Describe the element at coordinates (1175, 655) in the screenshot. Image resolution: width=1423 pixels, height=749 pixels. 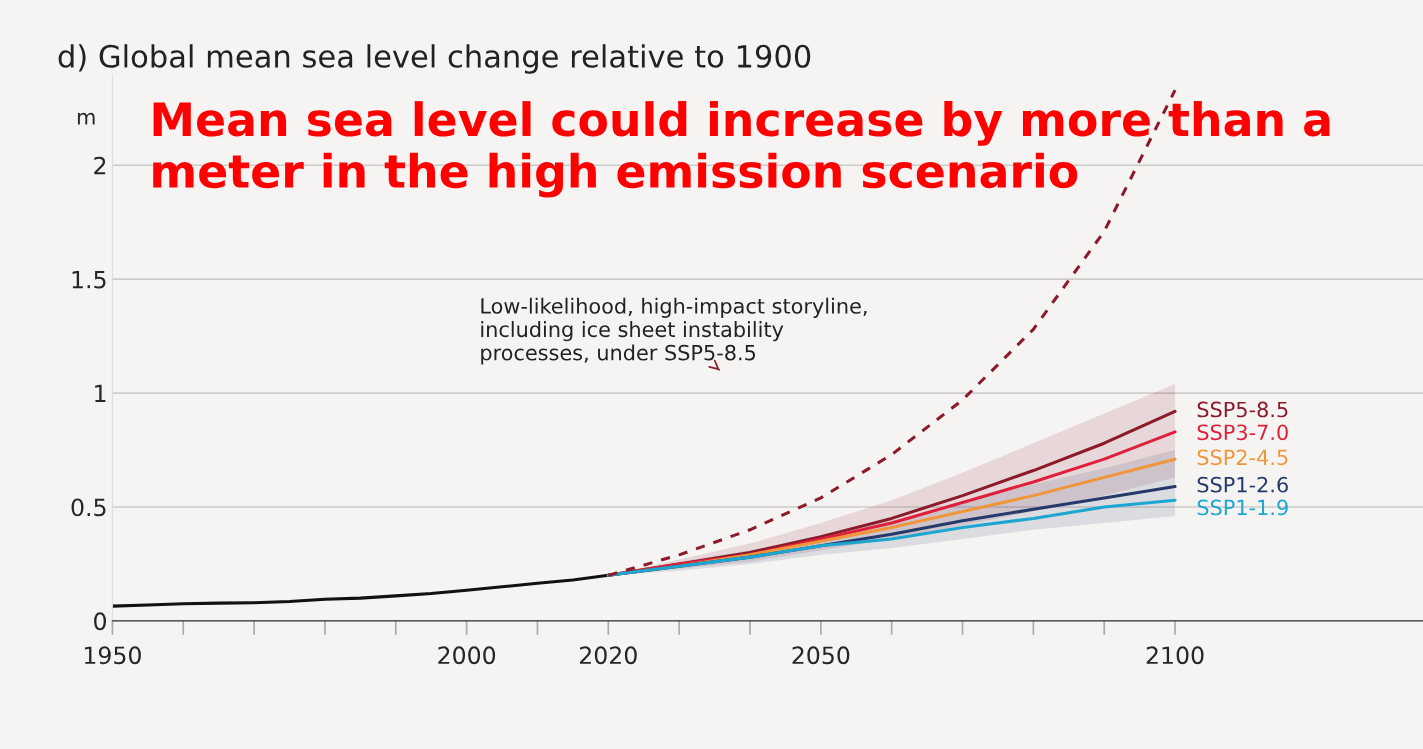
I see `x-tick-label: 2100` at that location.